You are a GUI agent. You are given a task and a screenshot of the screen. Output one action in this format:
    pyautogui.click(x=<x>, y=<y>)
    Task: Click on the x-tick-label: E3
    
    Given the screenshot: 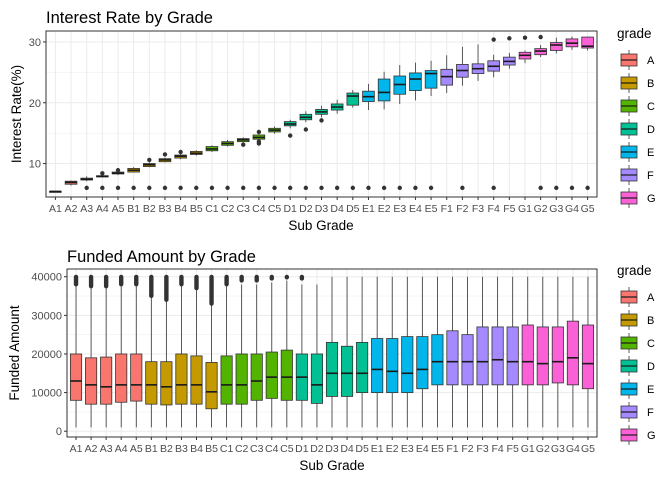 What is the action you would take?
    pyautogui.click(x=407, y=449)
    